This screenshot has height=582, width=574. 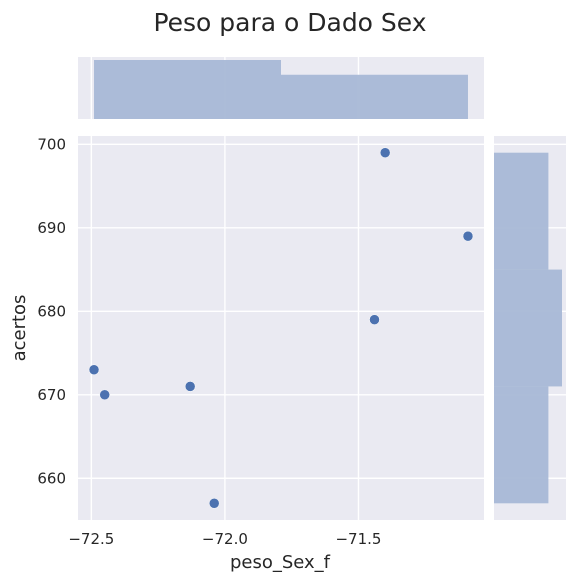 What do you see at coordinates (51, 395) in the screenshot?
I see `y-tick-label: 670` at bounding box center [51, 395].